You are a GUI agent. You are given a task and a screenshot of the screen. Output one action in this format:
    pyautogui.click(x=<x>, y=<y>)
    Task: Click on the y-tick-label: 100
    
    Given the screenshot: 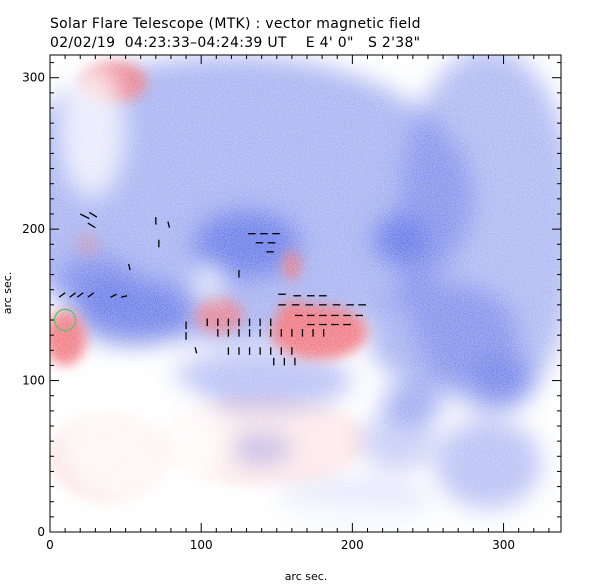 What is the action you would take?
    pyautogui.click(x=33, y=381)
    